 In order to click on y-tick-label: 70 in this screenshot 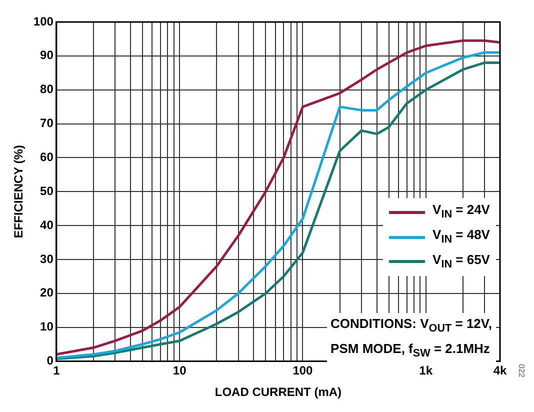, I will do `click(47, 123)`.